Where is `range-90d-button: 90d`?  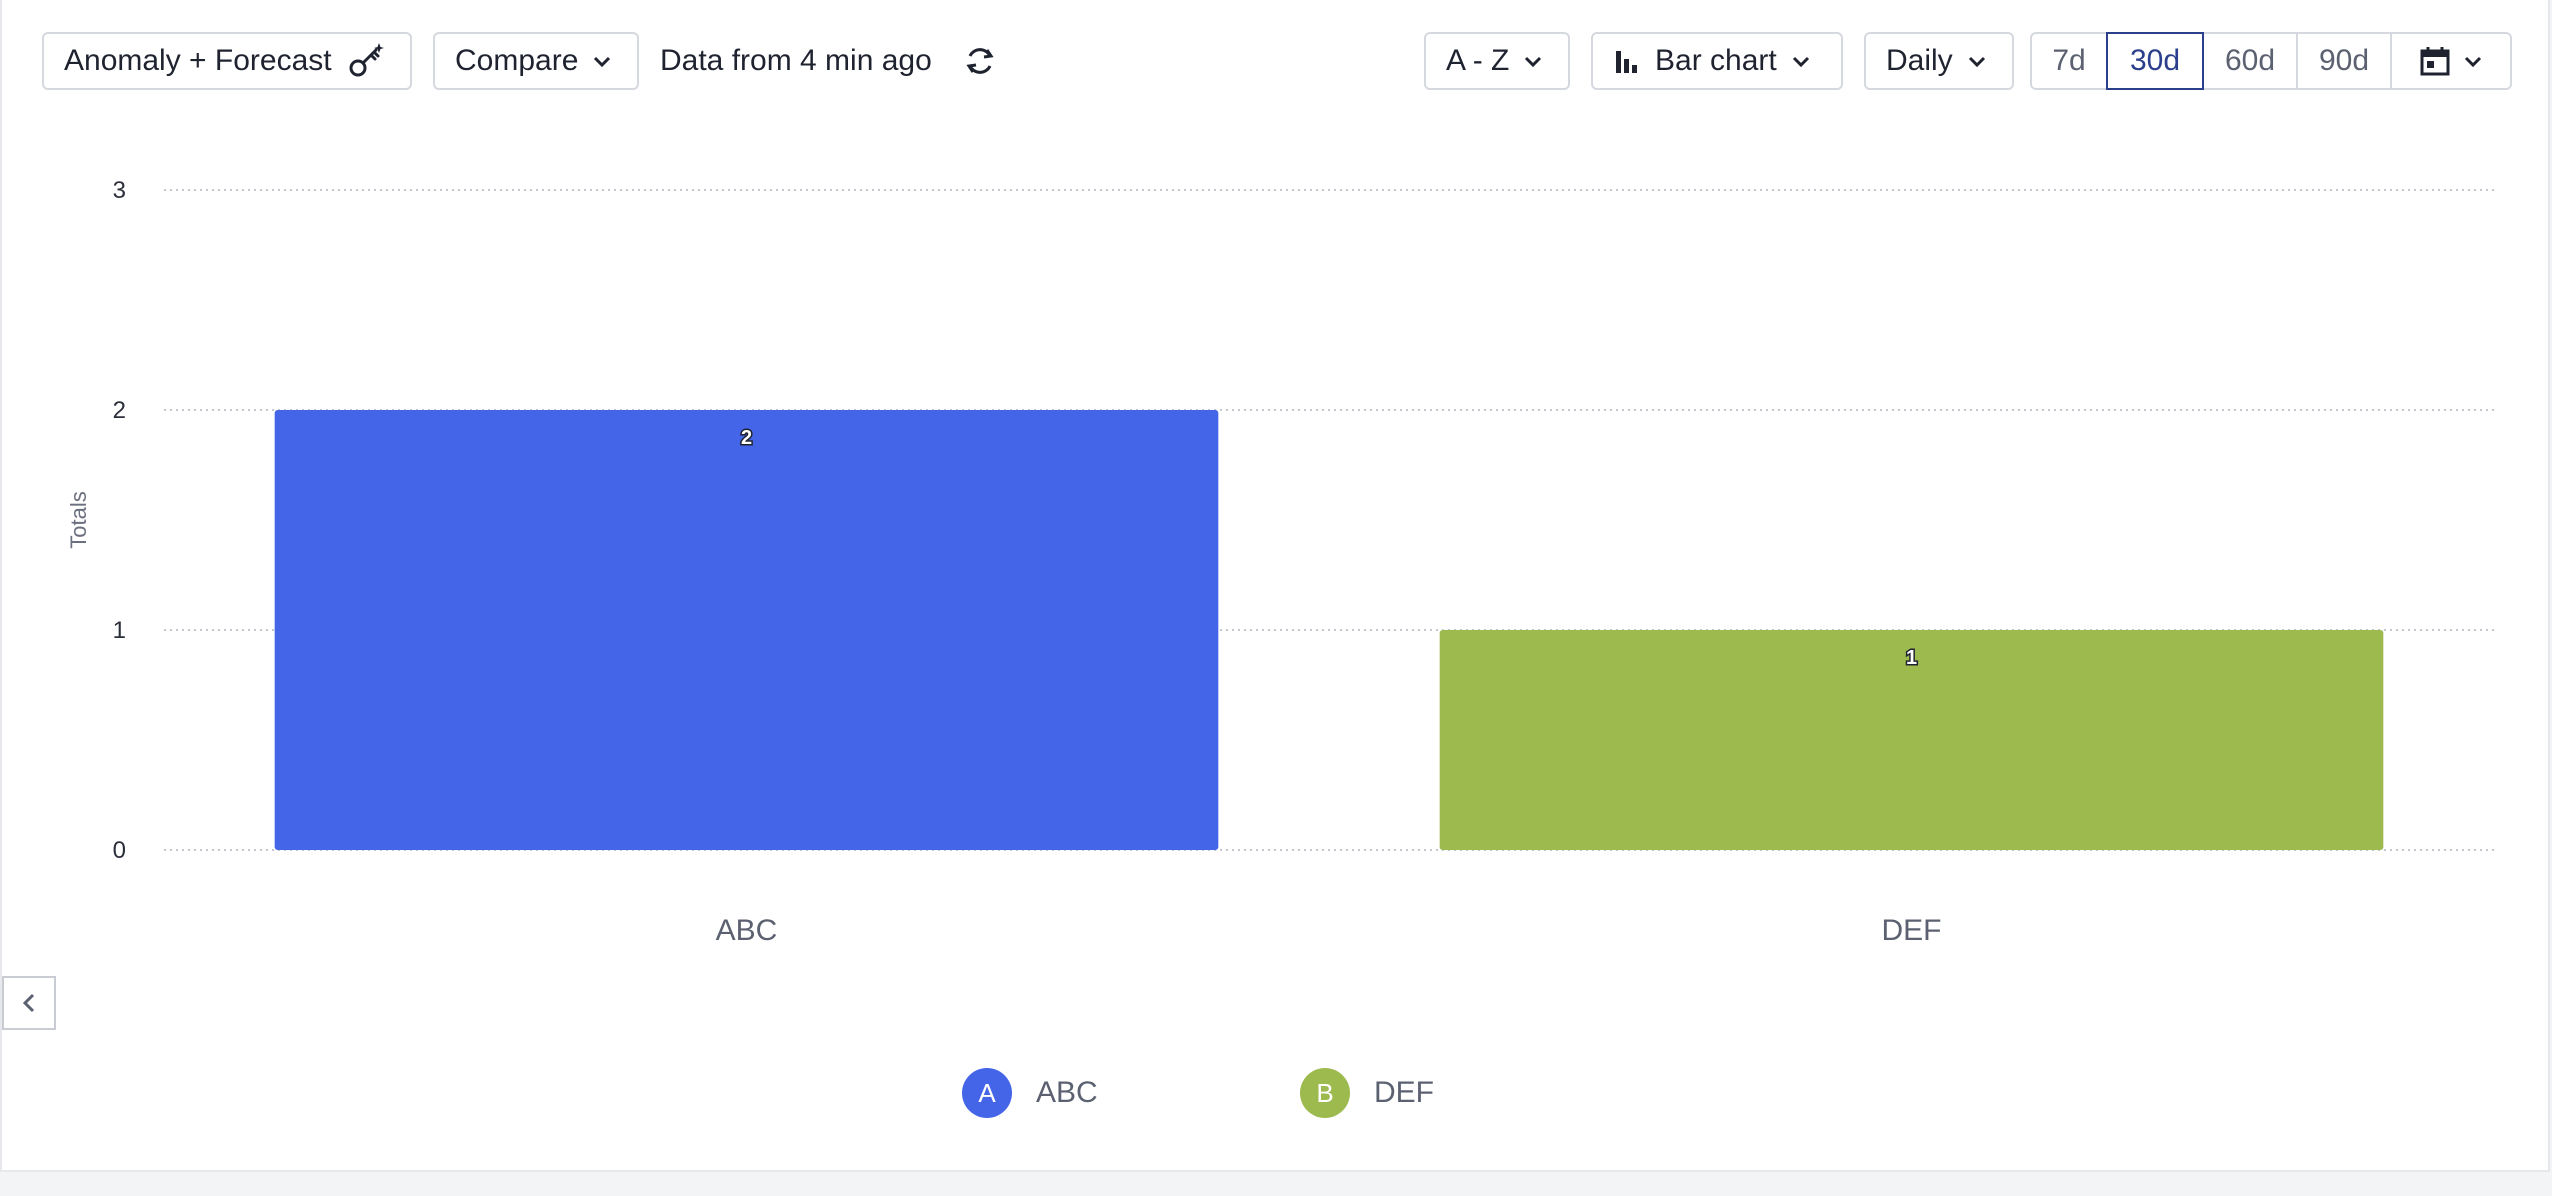 range-90d-button: 90d is located at coordinates (2344, 61).